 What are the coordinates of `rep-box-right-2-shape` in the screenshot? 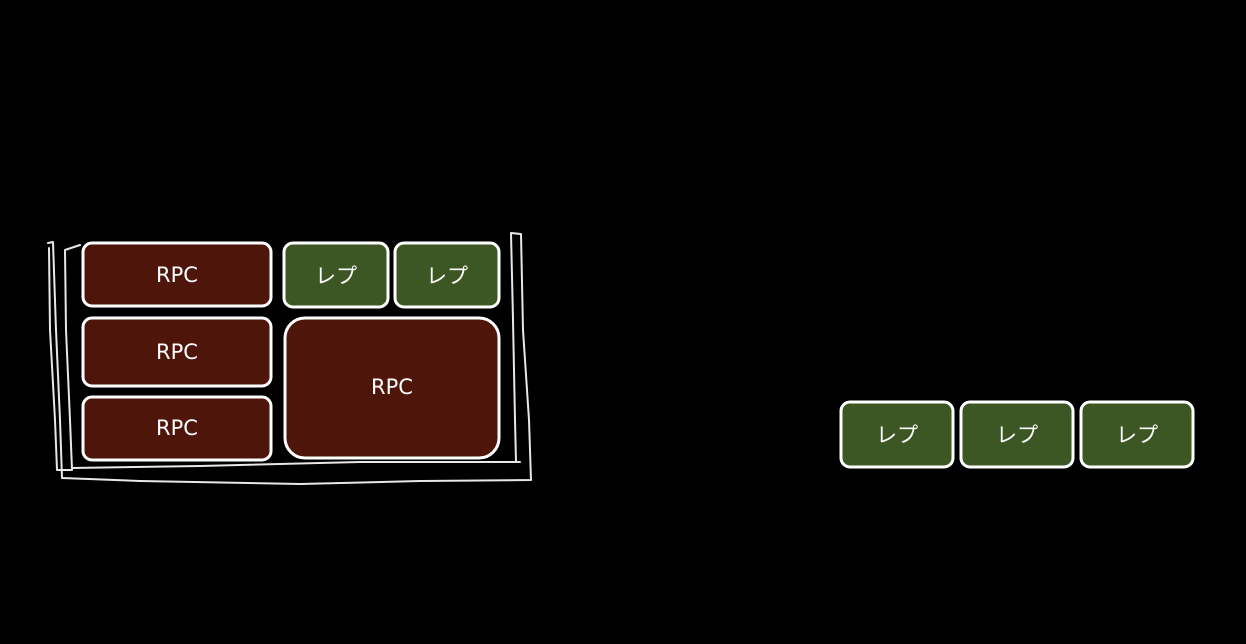 It's located at (1017, 434).